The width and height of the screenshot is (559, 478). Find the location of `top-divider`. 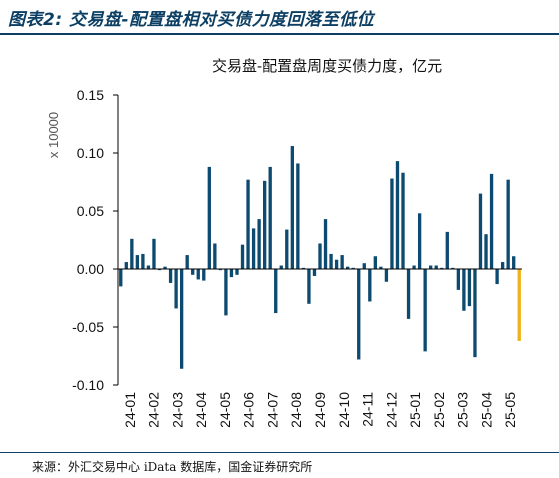

top-divider is located at coordinates (279, 34).